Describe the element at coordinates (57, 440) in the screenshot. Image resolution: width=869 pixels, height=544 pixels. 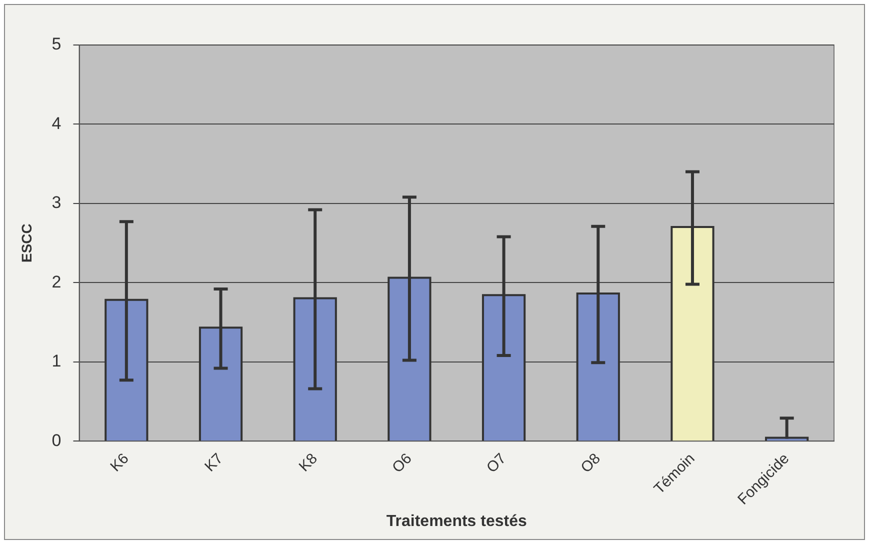
I see `y-tick-label: 0` at that location.